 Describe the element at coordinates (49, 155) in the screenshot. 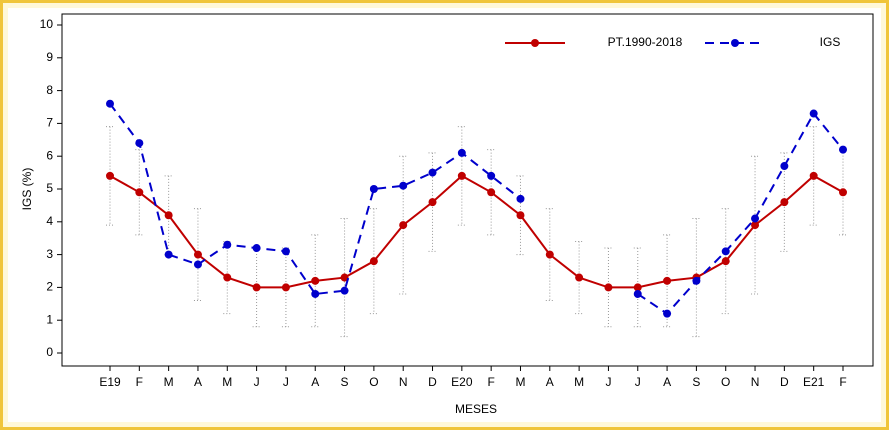

I see `y-tick-label: 6` at that location.